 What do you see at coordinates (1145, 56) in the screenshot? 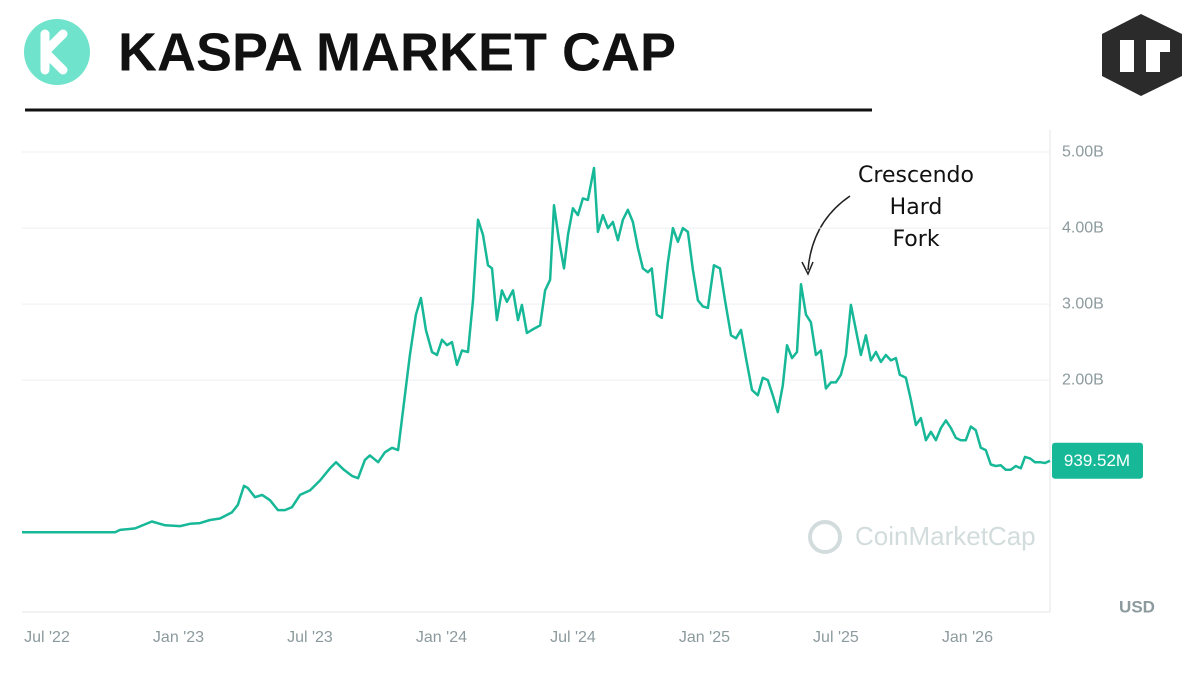
I see `brand-logo-mark` at bounding box center [1145, 56].